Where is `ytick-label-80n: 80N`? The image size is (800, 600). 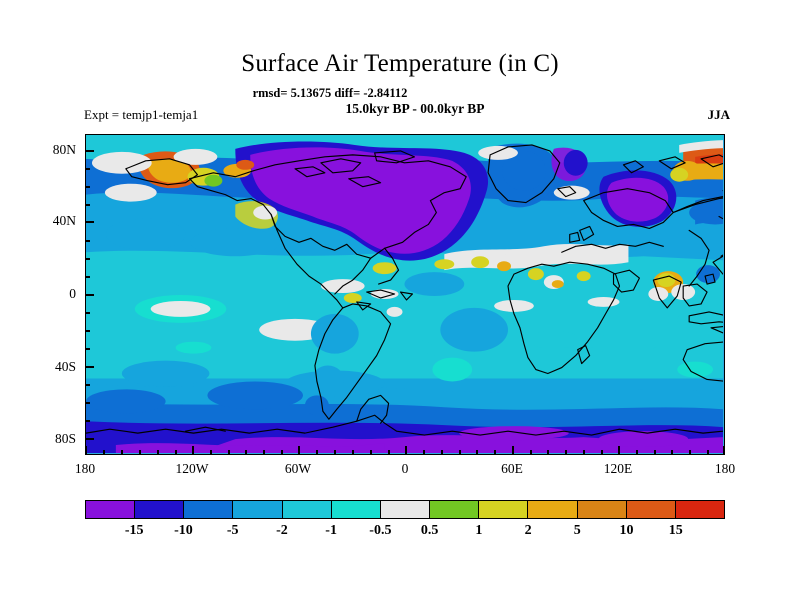 ytick-label-80n: 80N is located at coordinates (64, 149).